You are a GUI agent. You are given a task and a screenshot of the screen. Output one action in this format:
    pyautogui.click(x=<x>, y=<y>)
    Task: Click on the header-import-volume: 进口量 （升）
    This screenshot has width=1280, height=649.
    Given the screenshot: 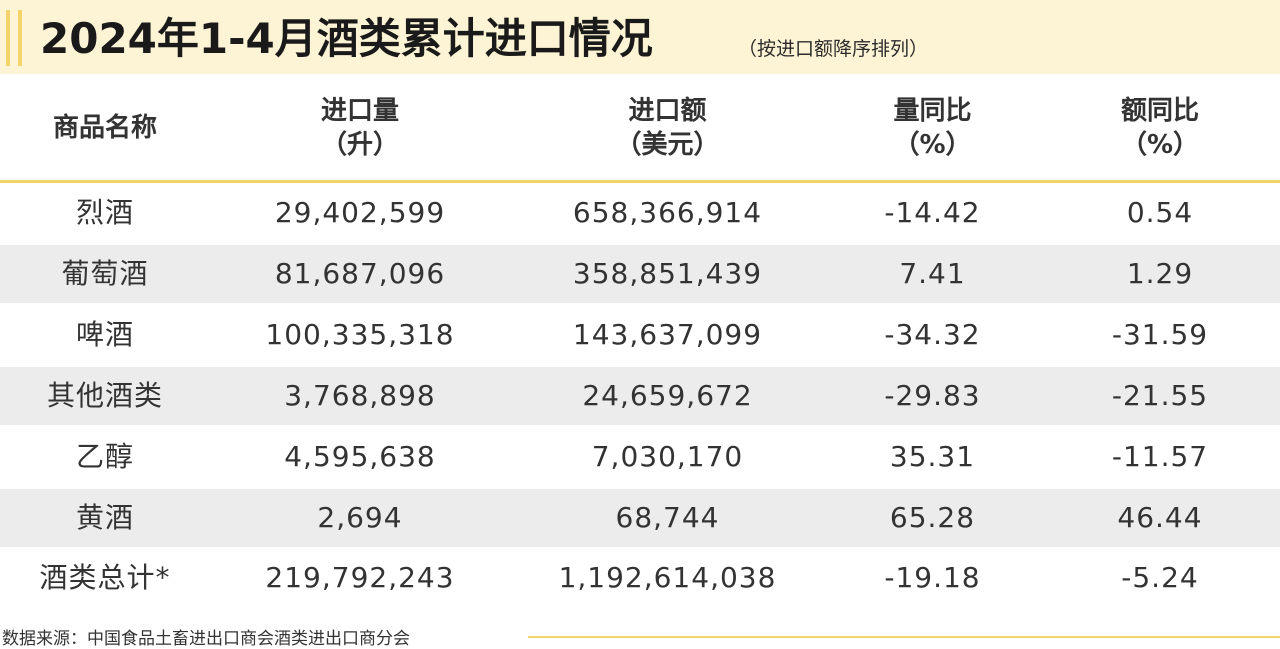 What is the action you would take?
    pyautogui.click(x=360, y=128)
    